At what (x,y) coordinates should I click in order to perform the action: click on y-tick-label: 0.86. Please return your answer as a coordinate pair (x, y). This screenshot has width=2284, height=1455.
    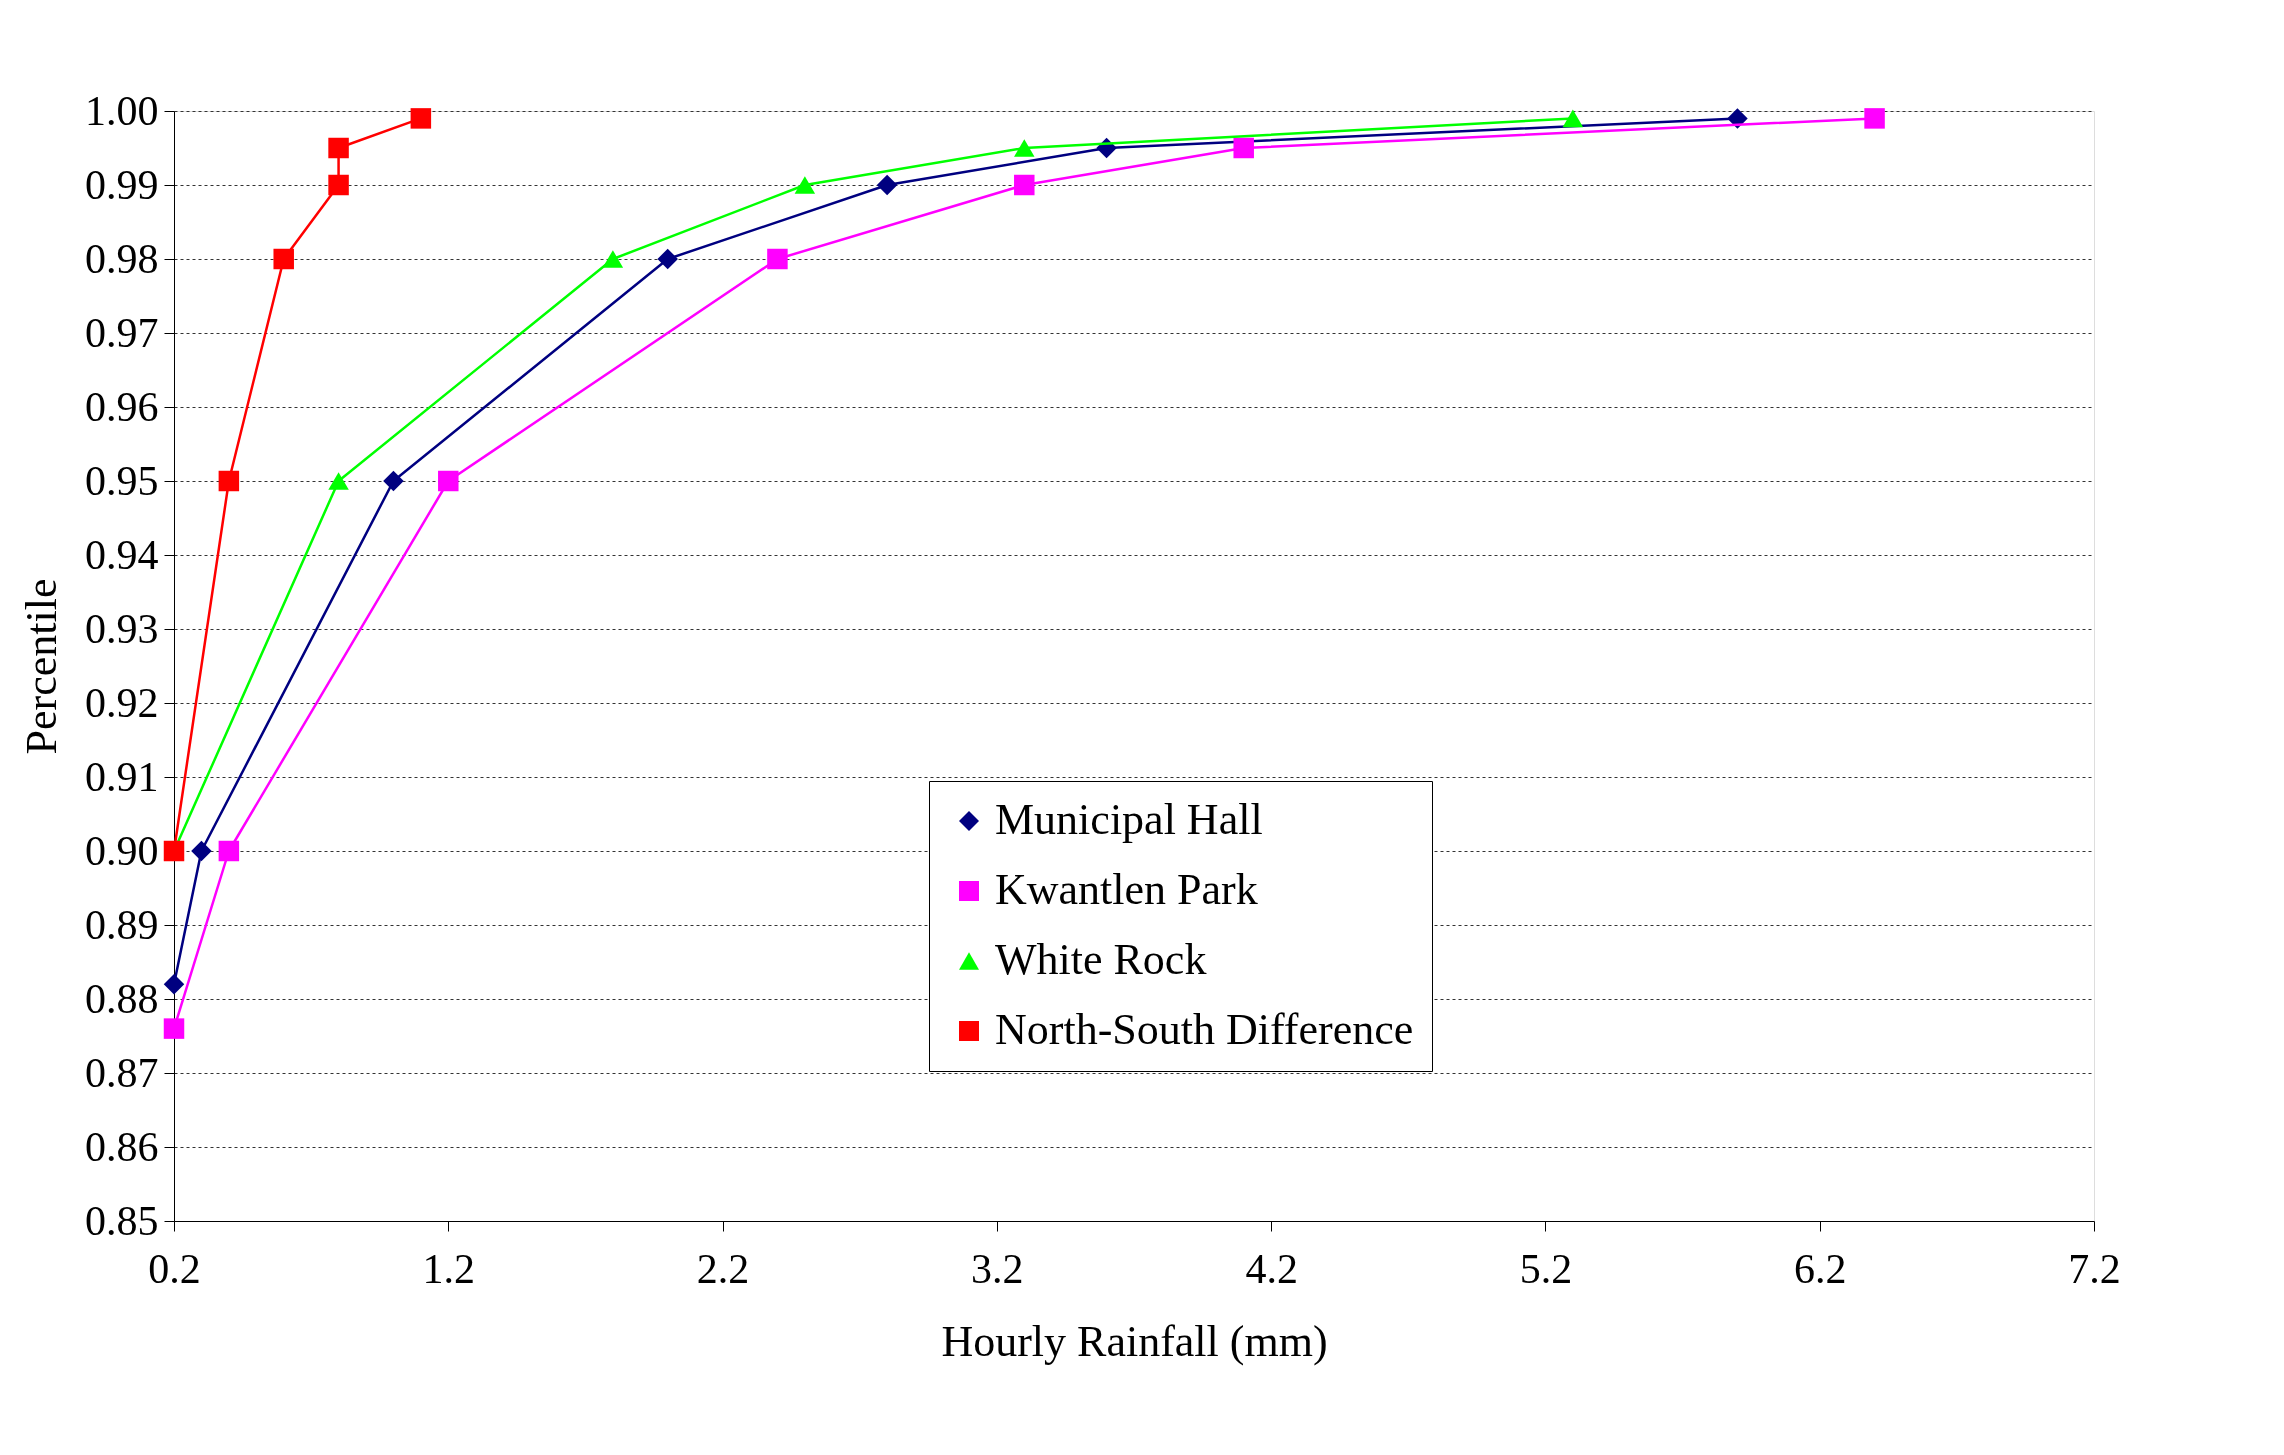
    Looking at the image, I should click on (122, 1146).